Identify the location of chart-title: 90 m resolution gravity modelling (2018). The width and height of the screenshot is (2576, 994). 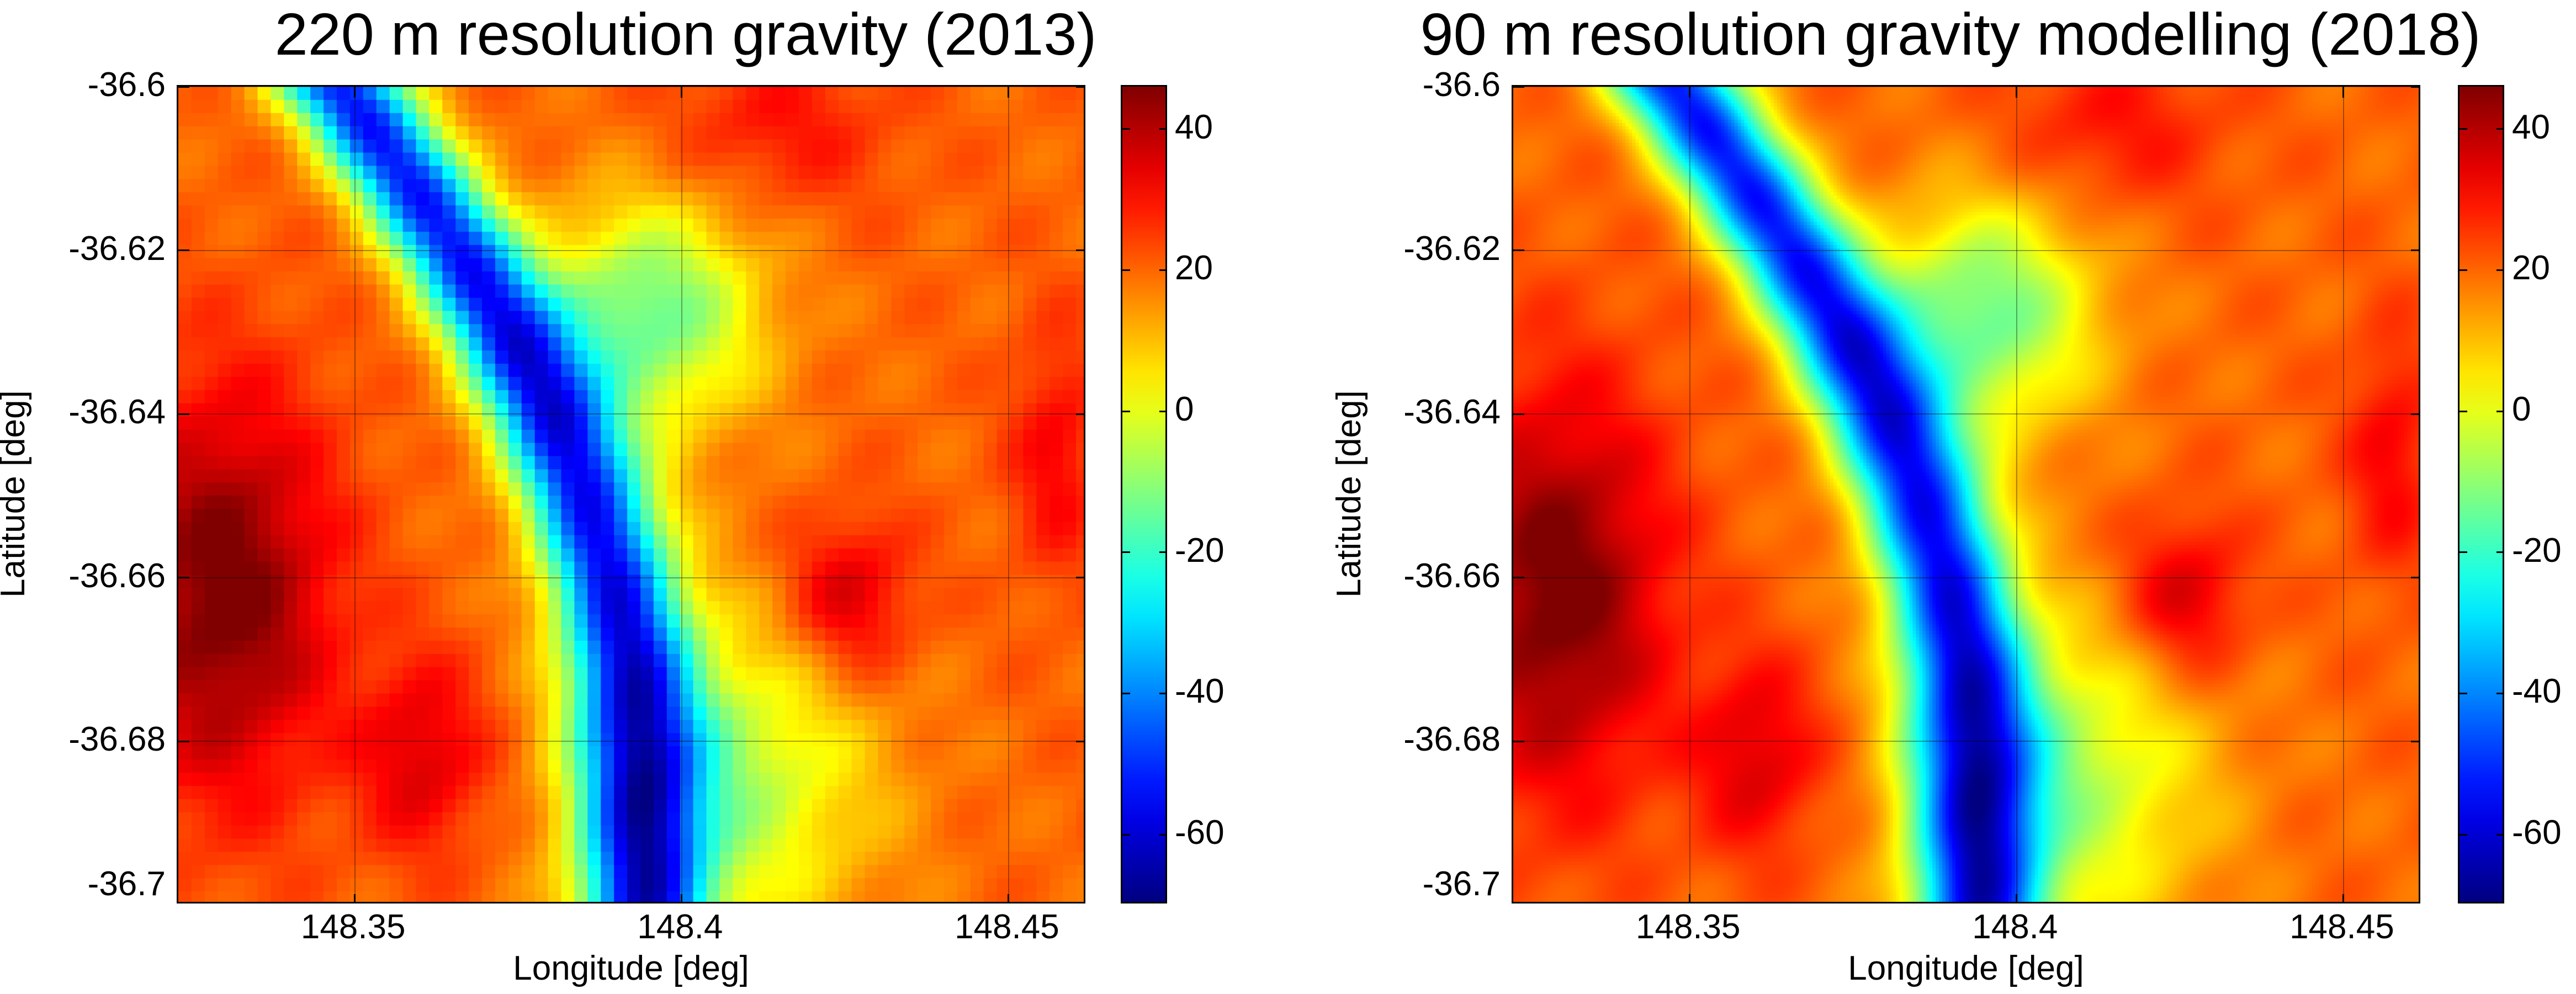
(1950, 34).